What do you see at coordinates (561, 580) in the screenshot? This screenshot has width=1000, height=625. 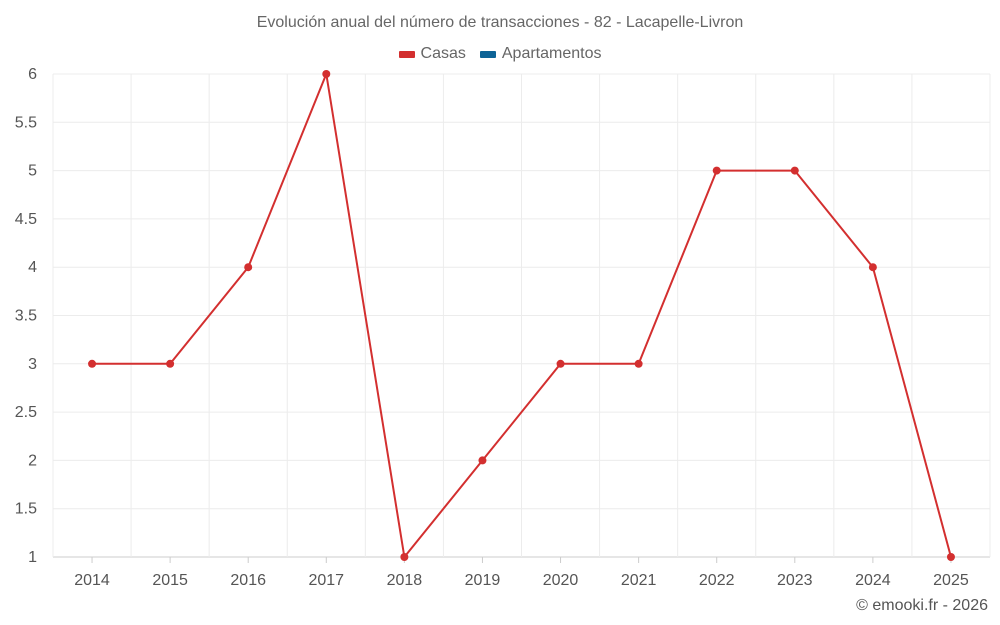 I see `x-tick-label: 2020` at bounding box center [561, 580].